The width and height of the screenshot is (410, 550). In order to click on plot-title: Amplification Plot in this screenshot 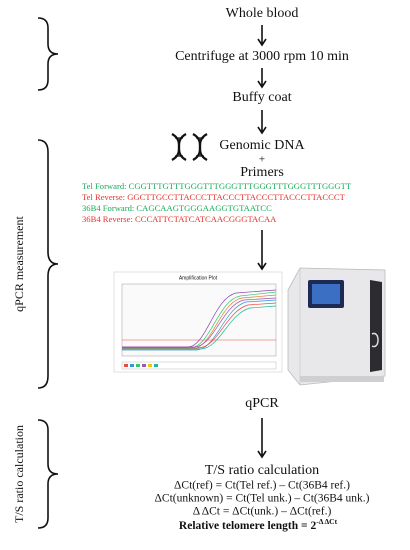, I will do `click(198, 278)`.